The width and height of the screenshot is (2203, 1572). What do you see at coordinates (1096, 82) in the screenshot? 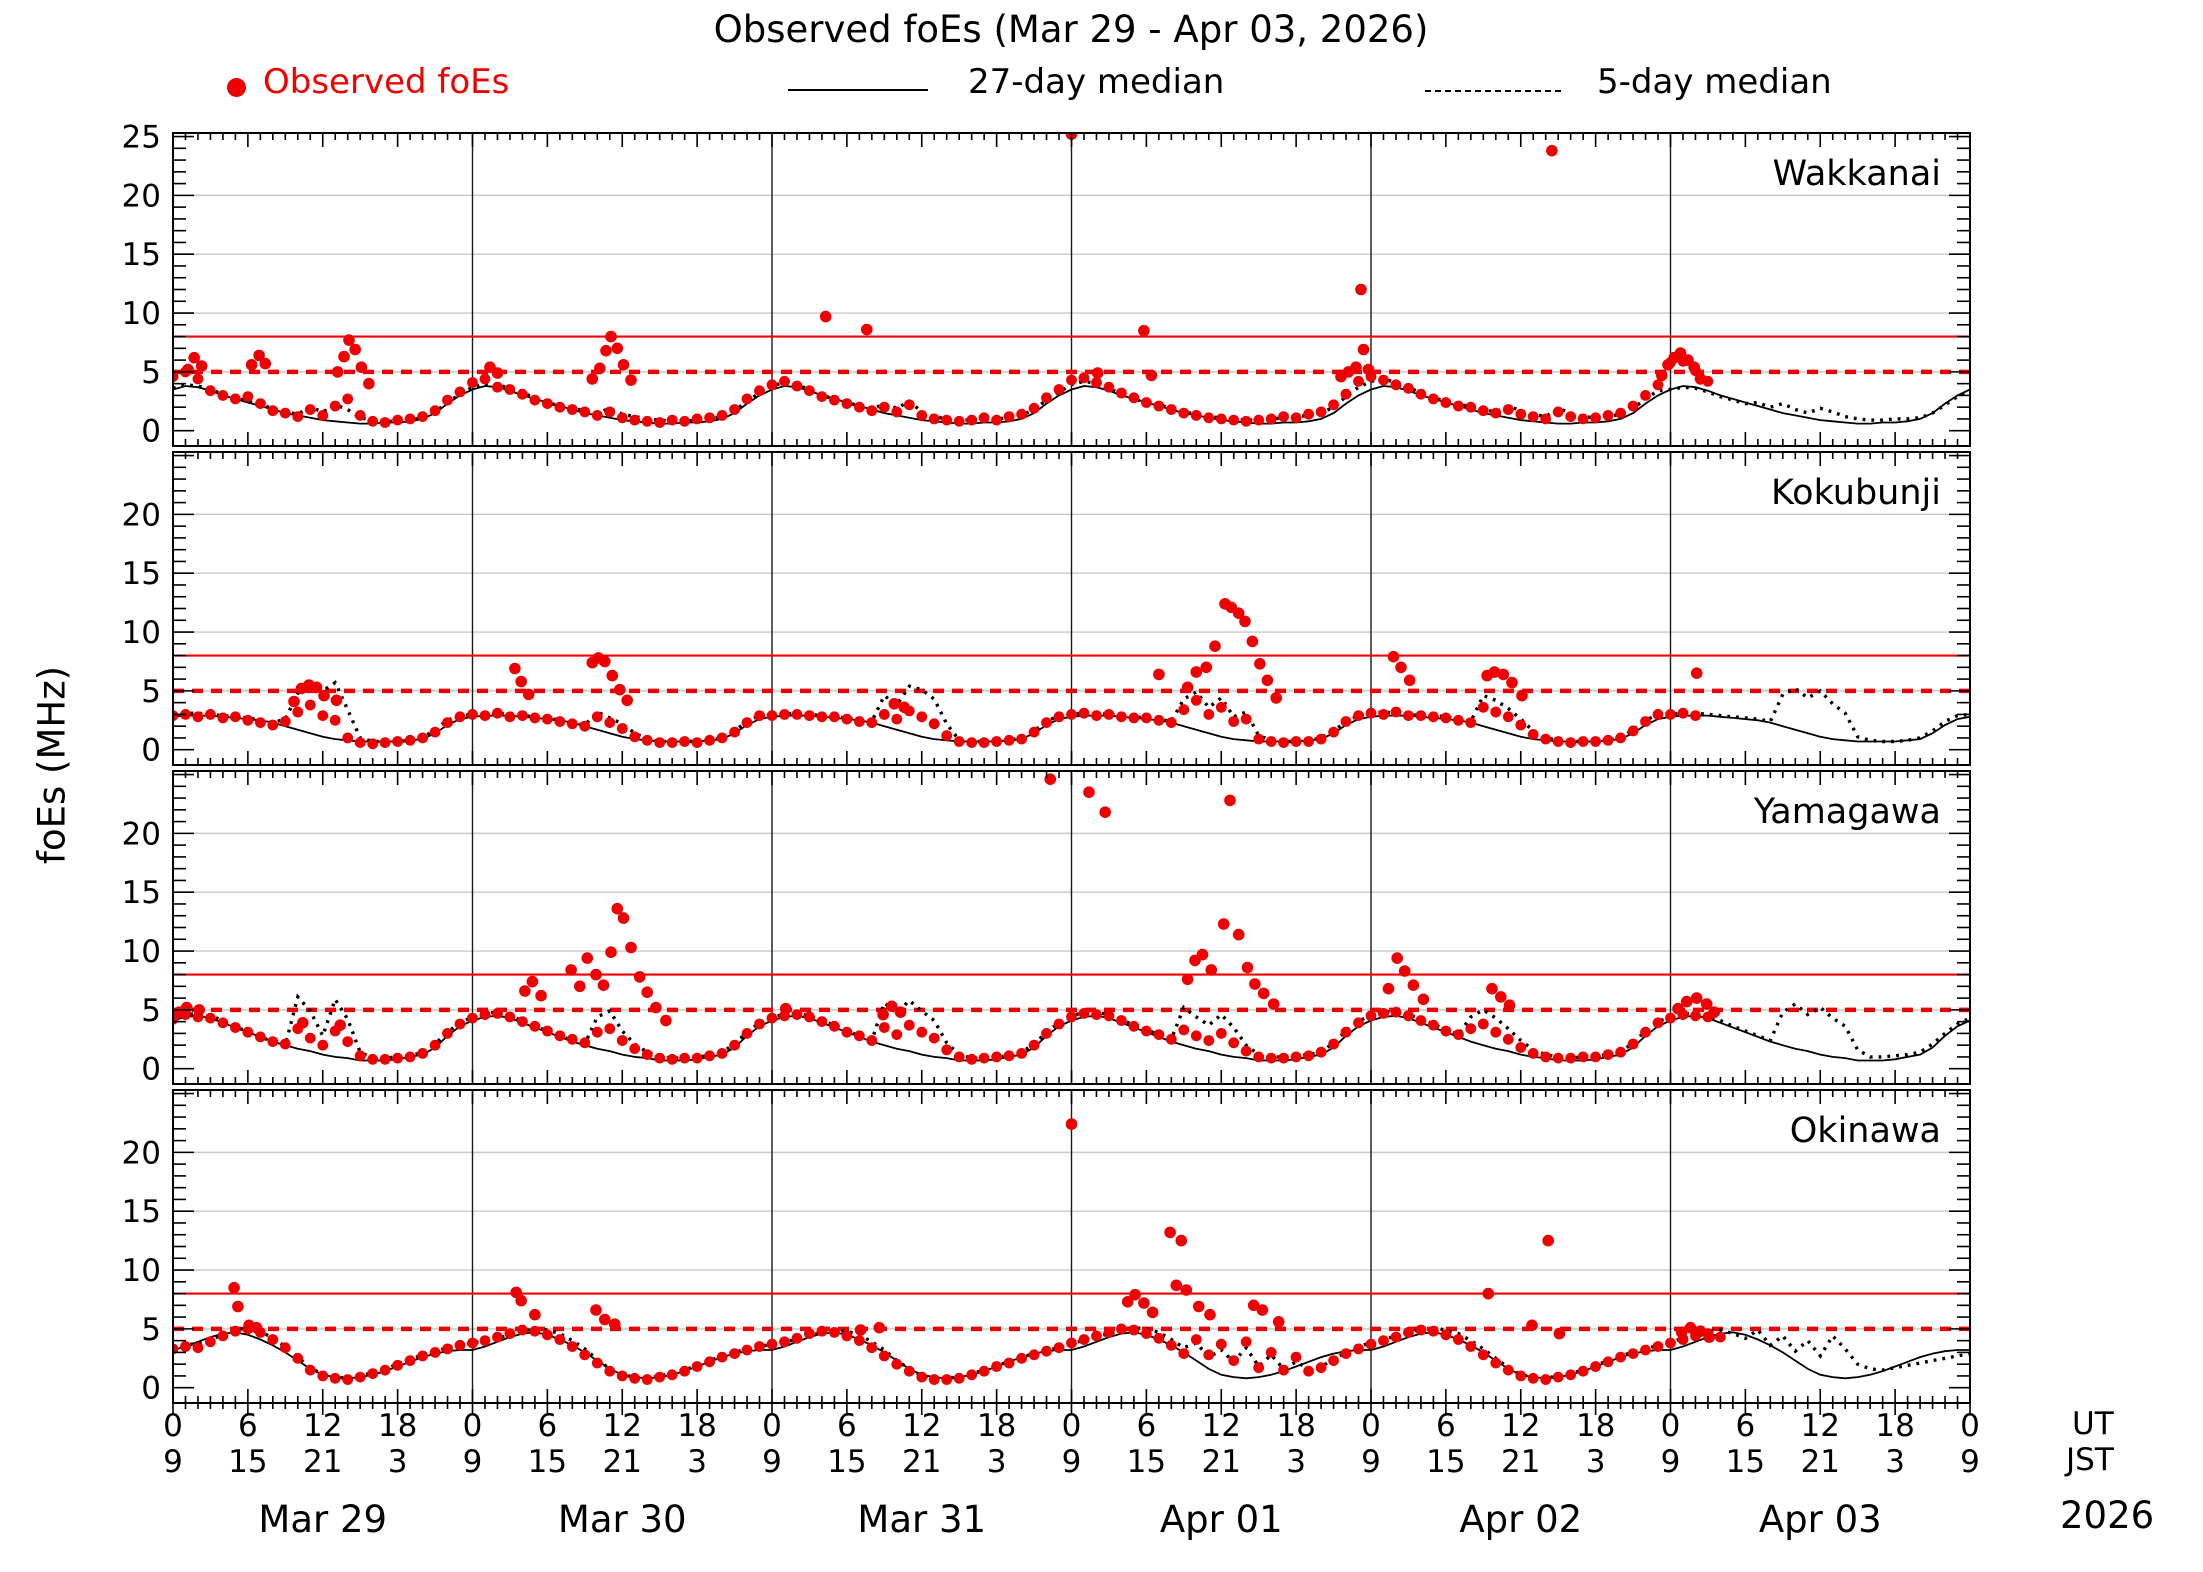
I see `legend-median27-label: 27-day median` at bounding box center [1096, 82].